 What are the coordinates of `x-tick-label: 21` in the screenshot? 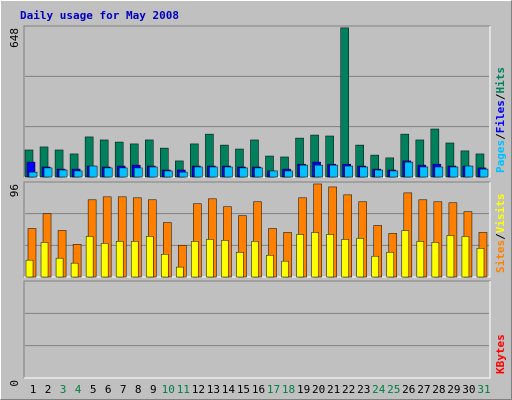 It's located at (333, 389).